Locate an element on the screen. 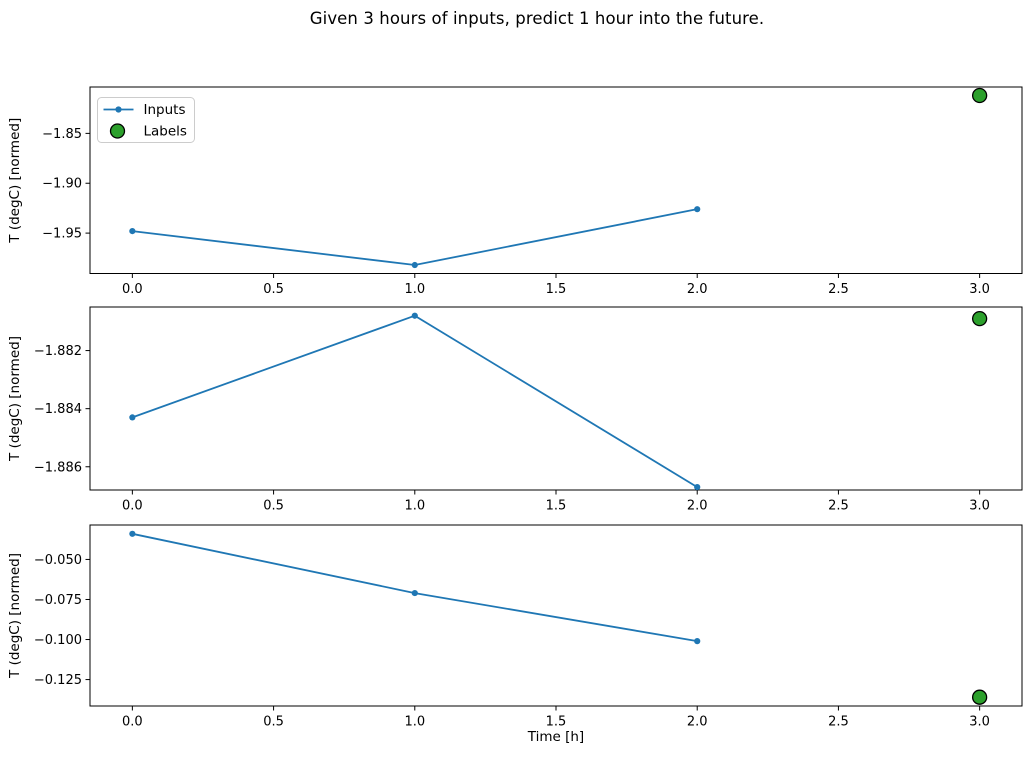  y-tick-label: −1.95 is located at coordinates (62, 234).